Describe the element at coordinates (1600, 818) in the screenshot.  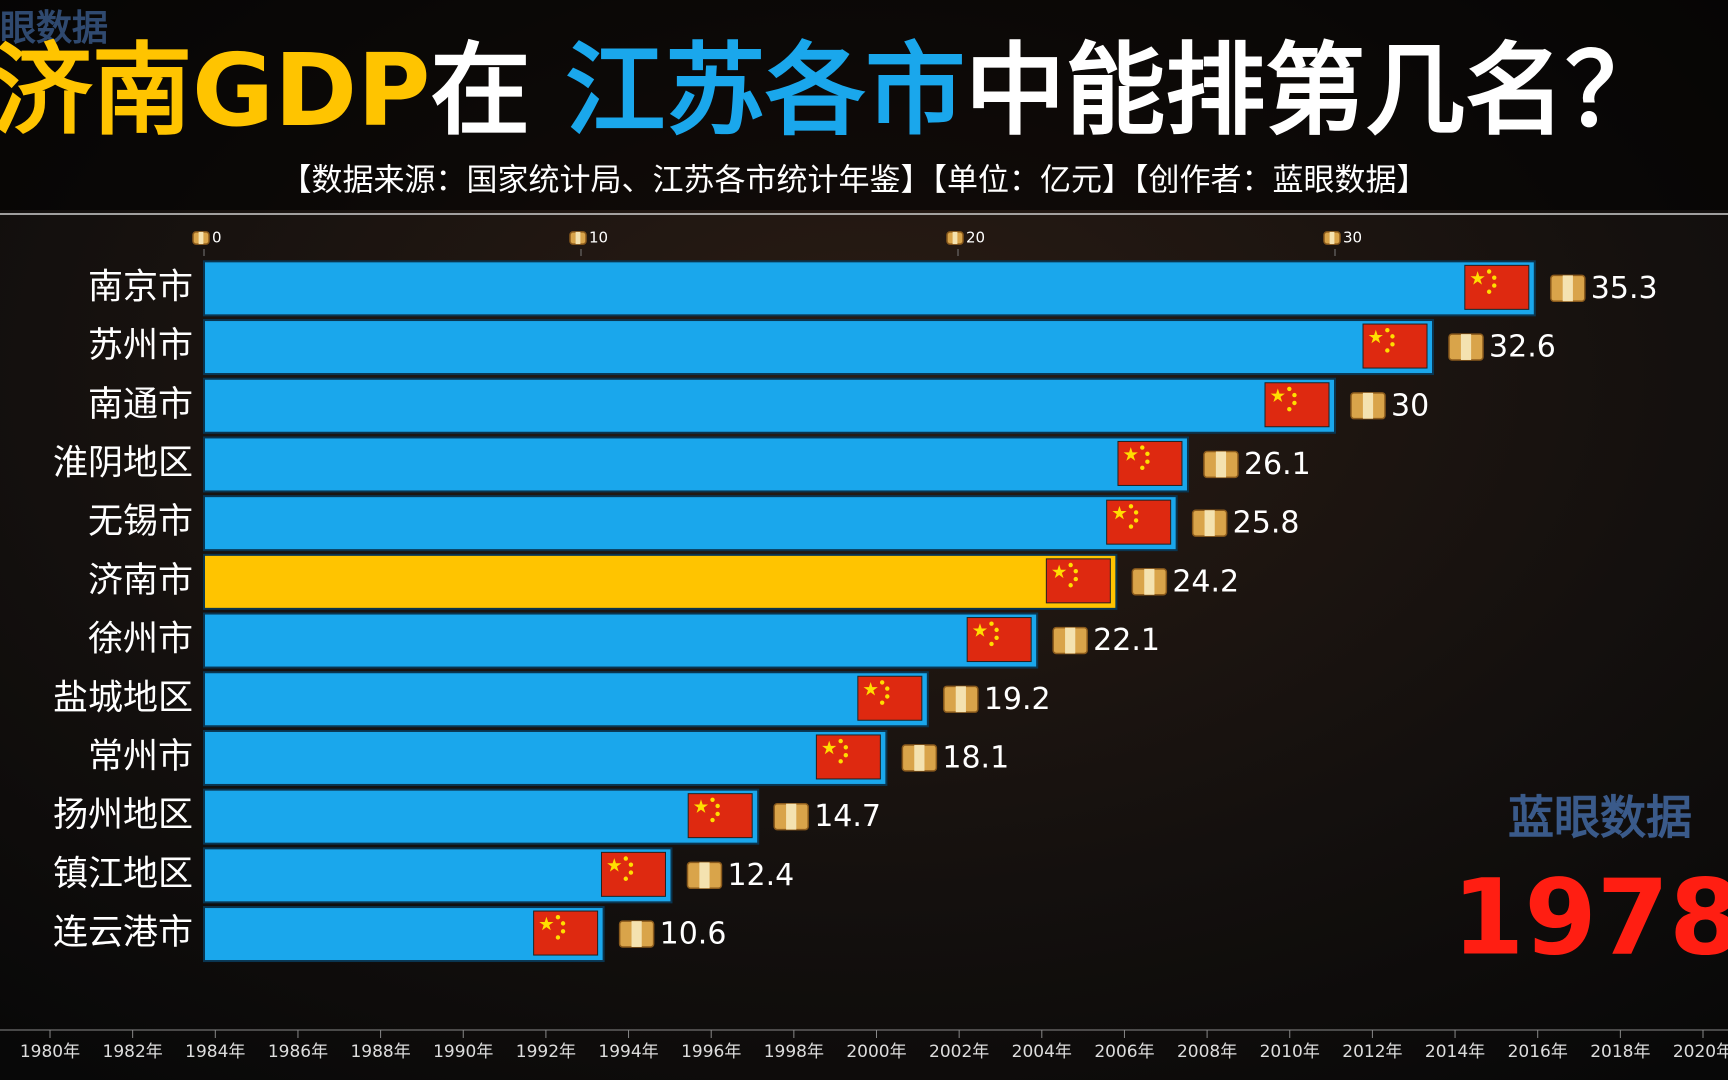
I see `watermark: 蓝眼数据` at that location.